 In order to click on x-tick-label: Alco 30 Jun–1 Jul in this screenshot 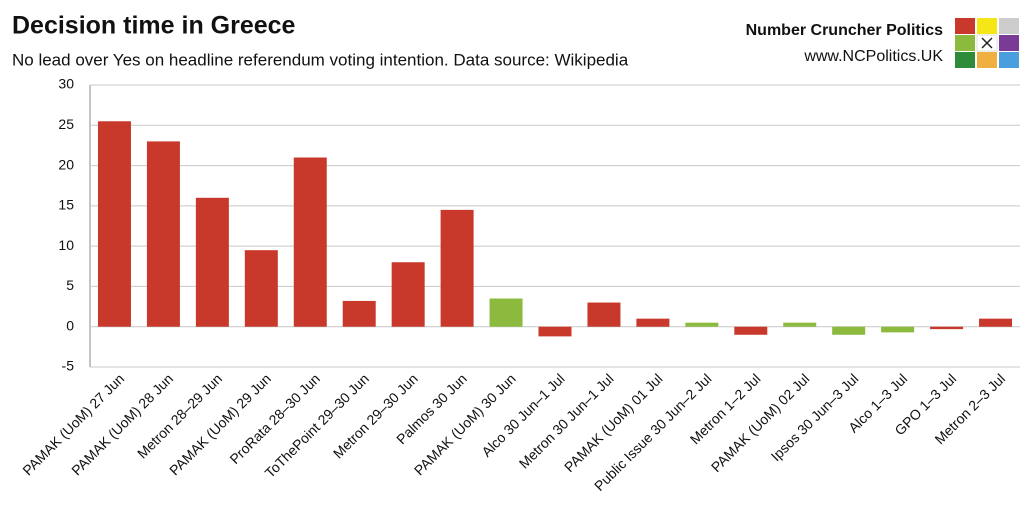, I will do `click(522, 414)`.